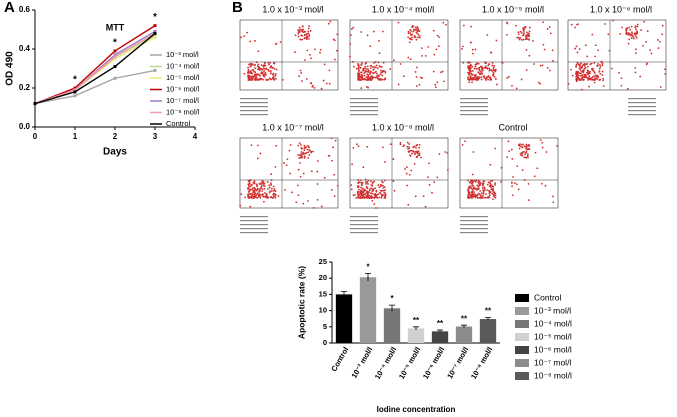 This screenshot has height=417, width=677. I want to click on significance: **, so click(440, 323).